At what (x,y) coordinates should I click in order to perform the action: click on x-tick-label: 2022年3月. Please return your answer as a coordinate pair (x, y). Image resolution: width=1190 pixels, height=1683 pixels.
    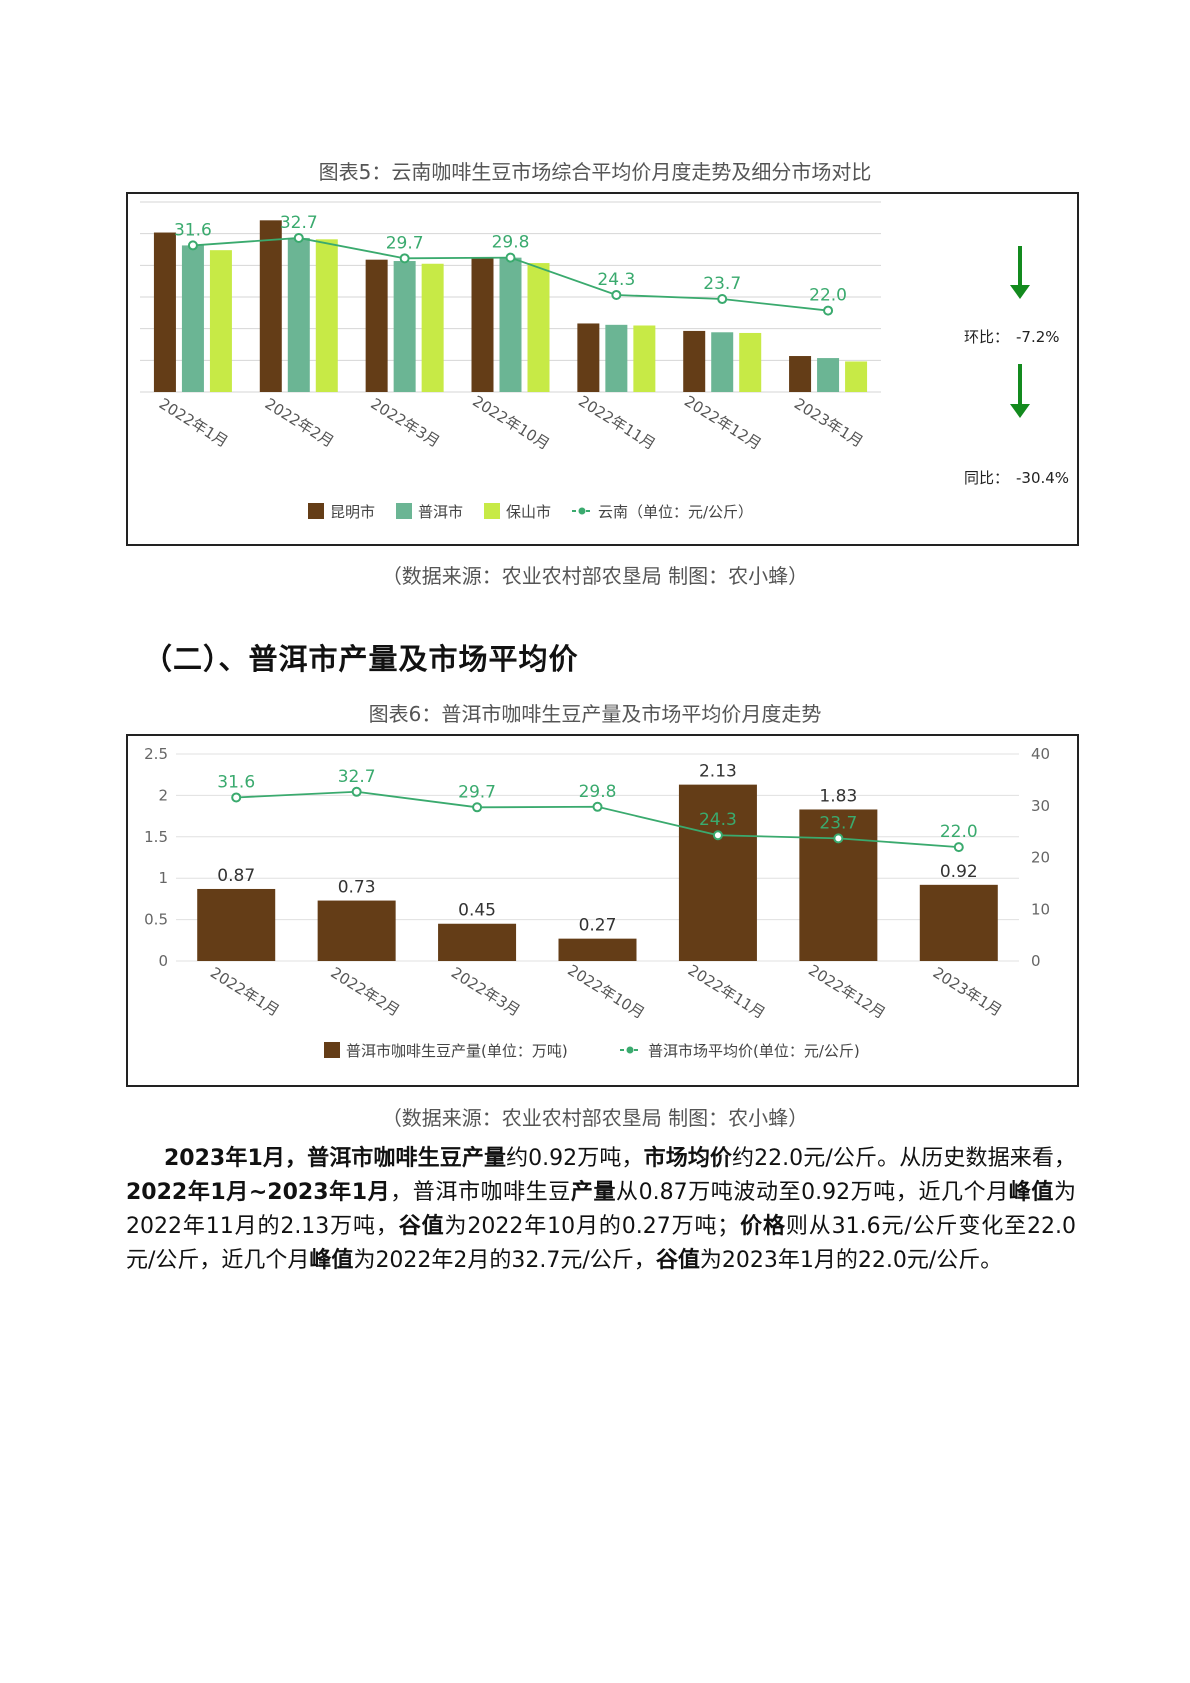
    Looking at the image, I should click on (405, 423).